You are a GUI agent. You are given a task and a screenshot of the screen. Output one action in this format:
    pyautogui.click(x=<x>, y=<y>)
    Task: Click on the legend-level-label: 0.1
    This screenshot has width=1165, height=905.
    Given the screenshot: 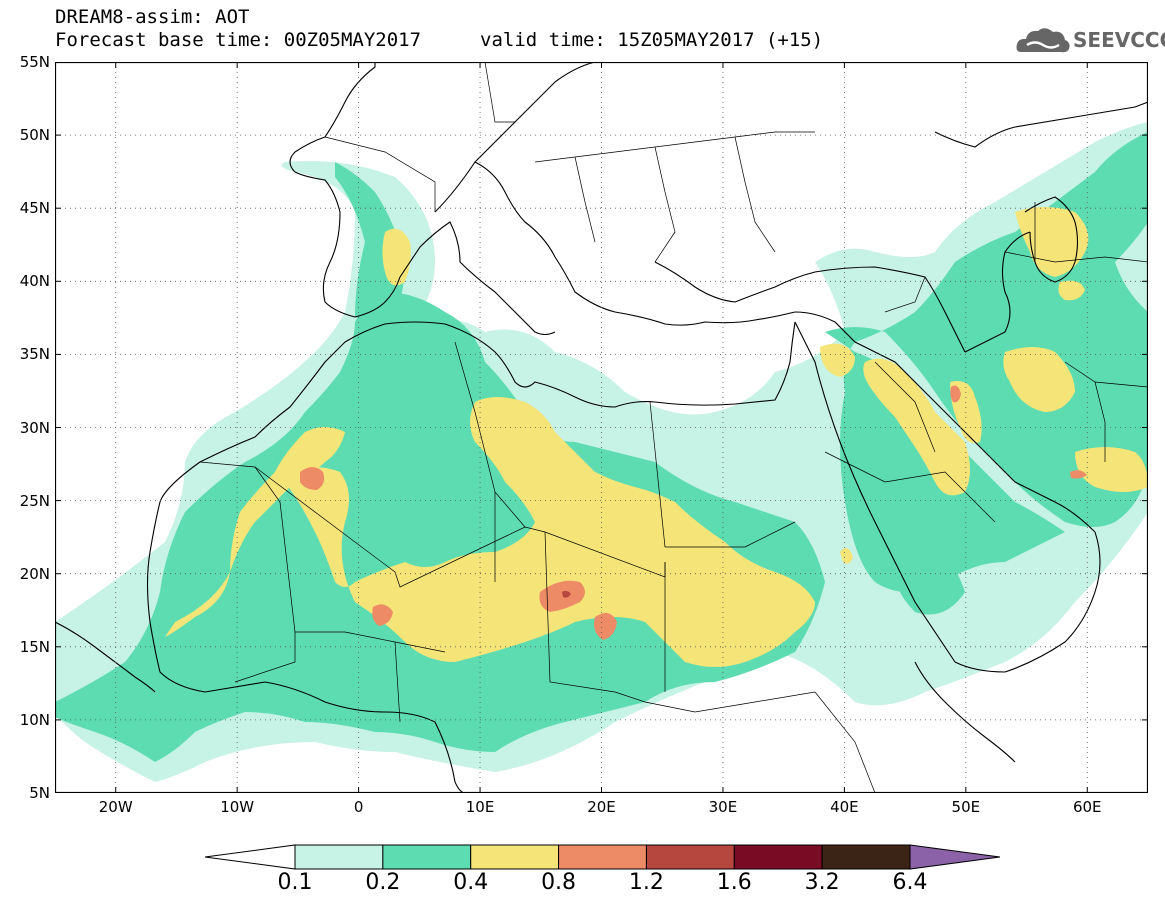 What is the action you would take?
    pyautogui.click(x=295, y=882)
    